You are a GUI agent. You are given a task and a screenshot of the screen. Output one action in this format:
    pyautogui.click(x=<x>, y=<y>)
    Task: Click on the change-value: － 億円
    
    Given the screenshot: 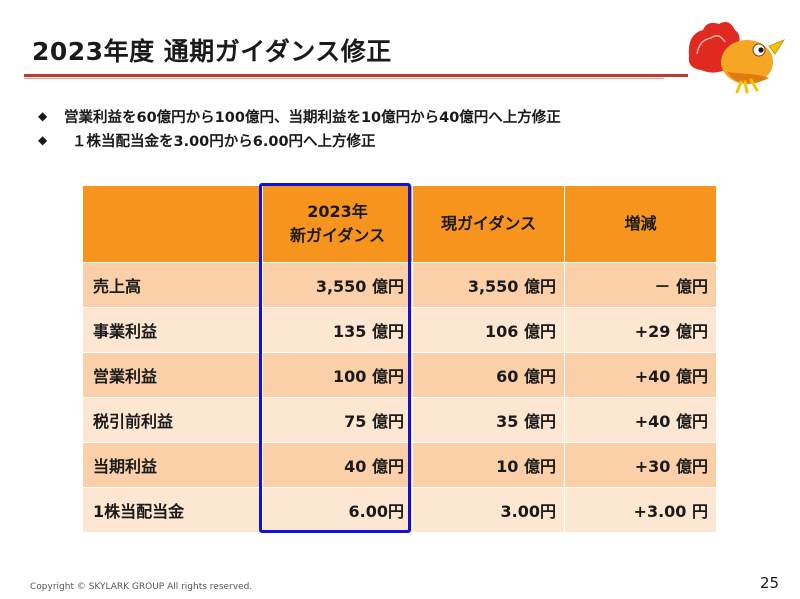 What is the action you would take?
    pyautogui.click(x=640, y=285)
    